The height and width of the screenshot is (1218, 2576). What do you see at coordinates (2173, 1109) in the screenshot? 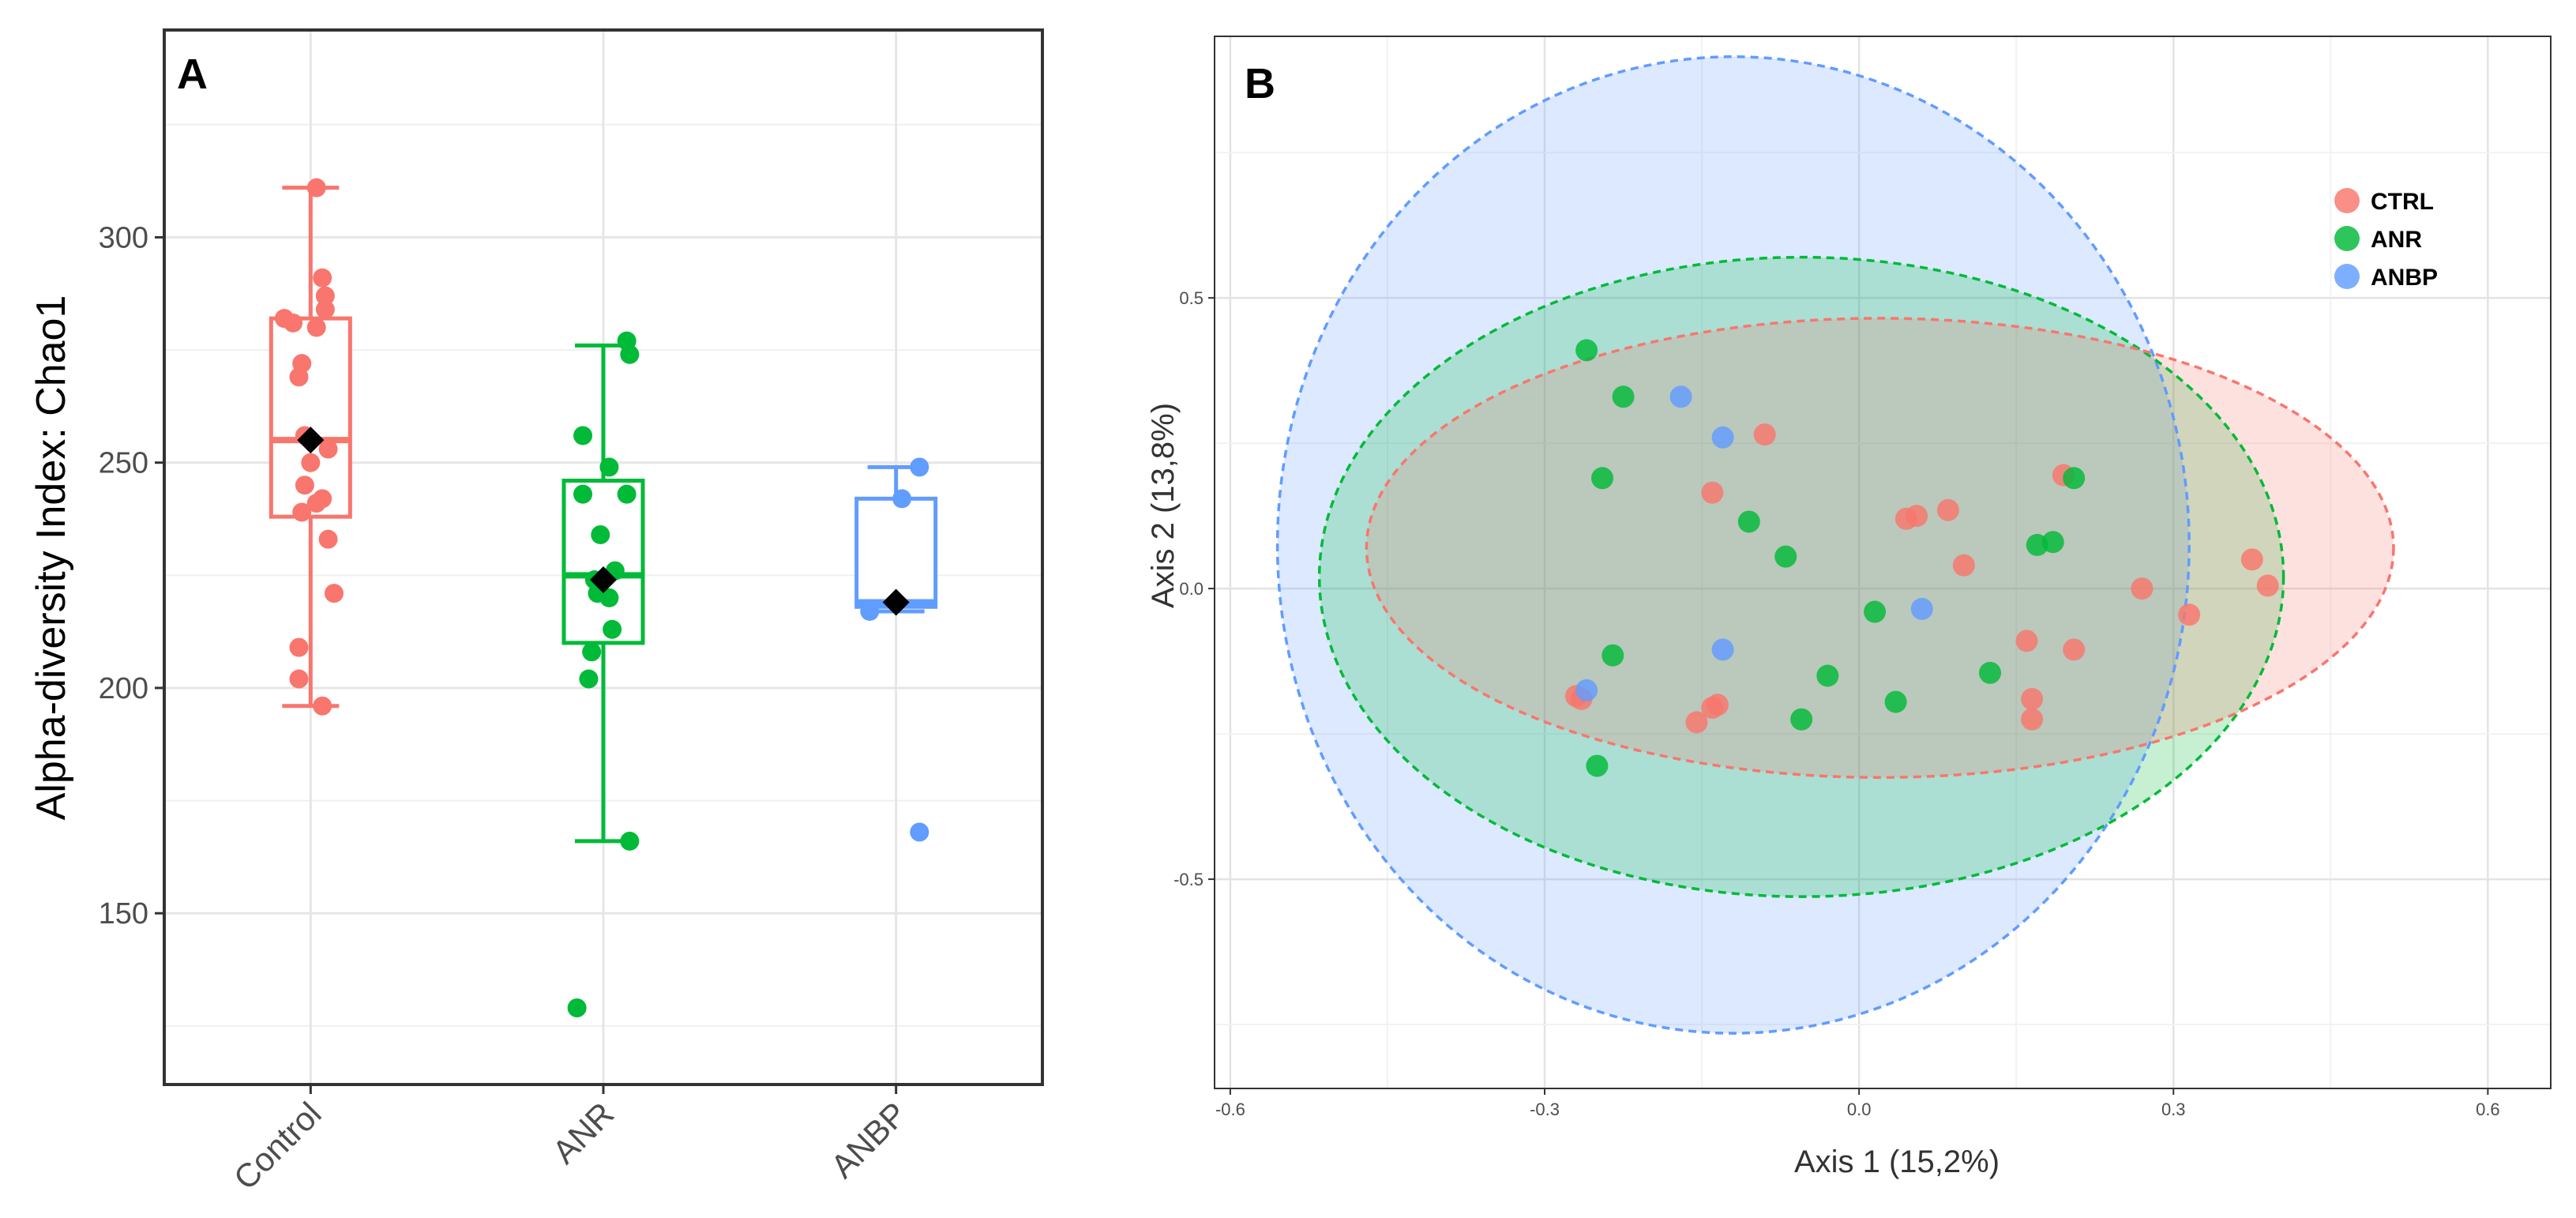
I see `panel-b-x-tick-label: 0.3` at bounding box center [2173, 1109].